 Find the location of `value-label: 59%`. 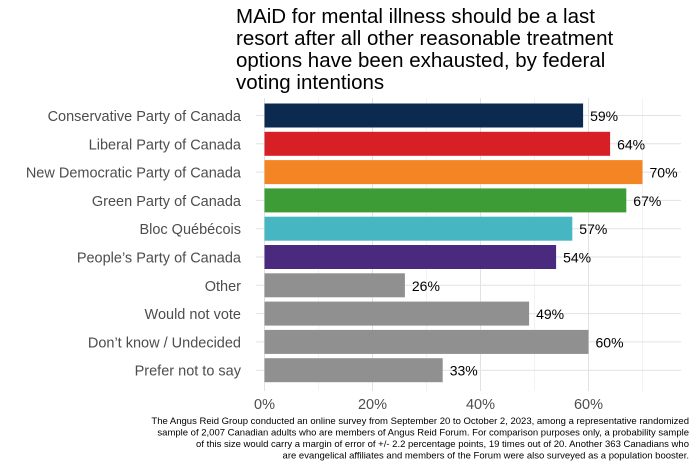

value-label: 59% is located at coordinates (604, 116).